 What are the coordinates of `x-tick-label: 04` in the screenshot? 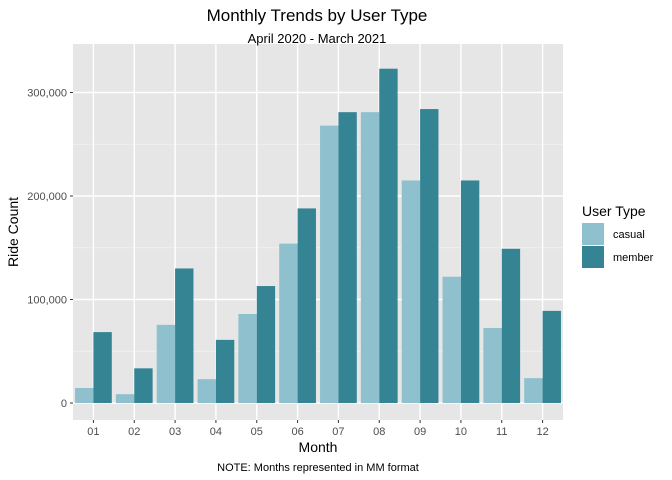 It's located at (216, 432).